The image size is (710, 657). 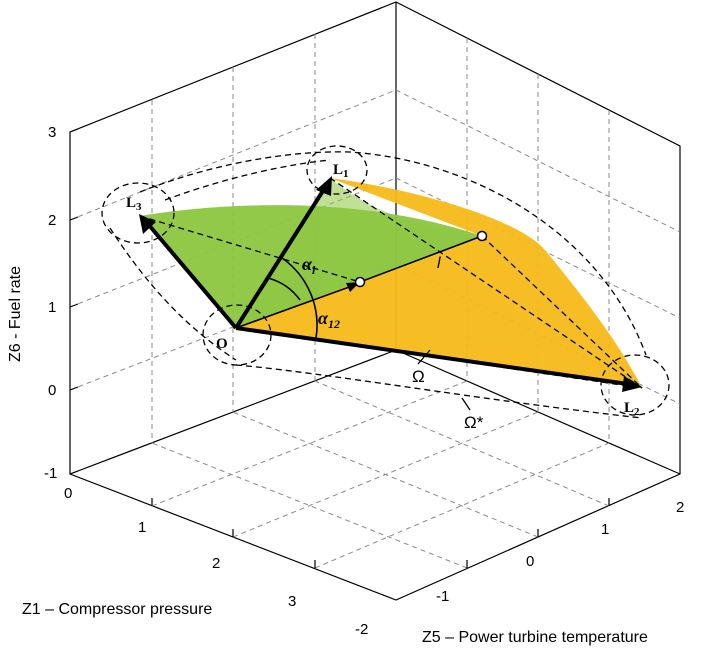 I want to click on y-axis-label: Z5 – Power turbine temperature, so click(x=535, y=637).